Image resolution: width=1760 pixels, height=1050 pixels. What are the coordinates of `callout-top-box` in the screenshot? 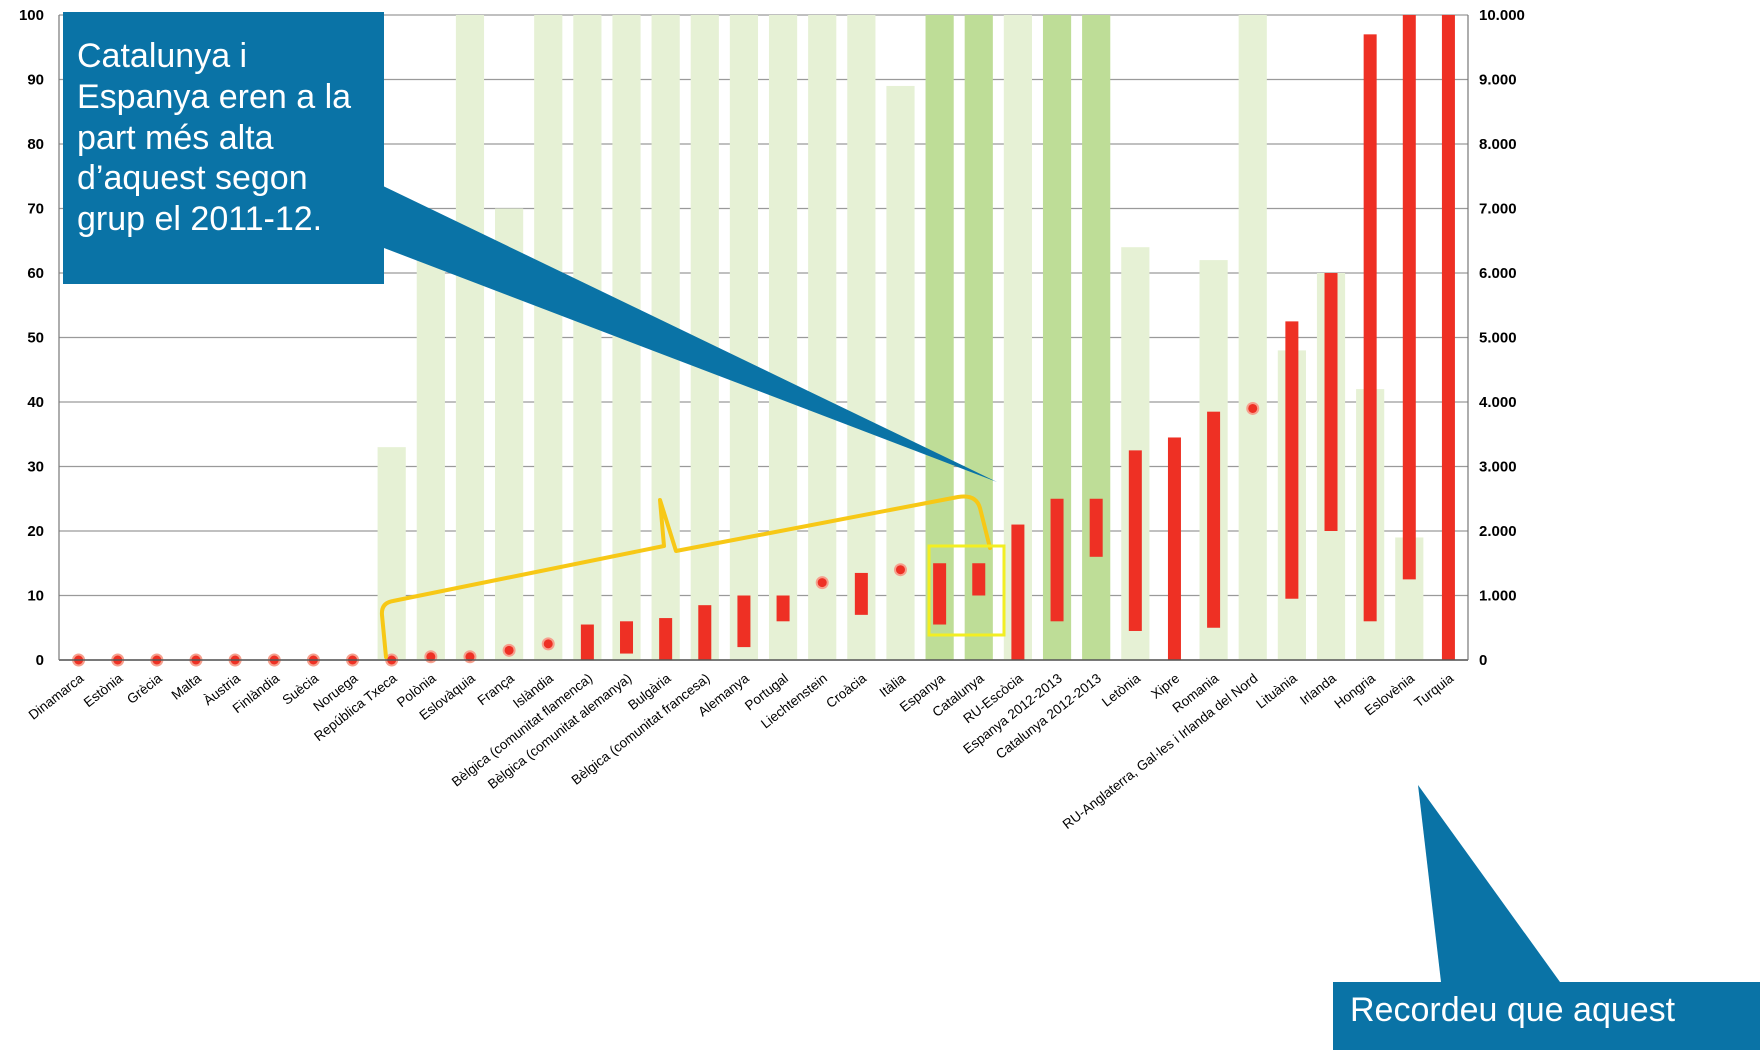 It's located at (223, 148).